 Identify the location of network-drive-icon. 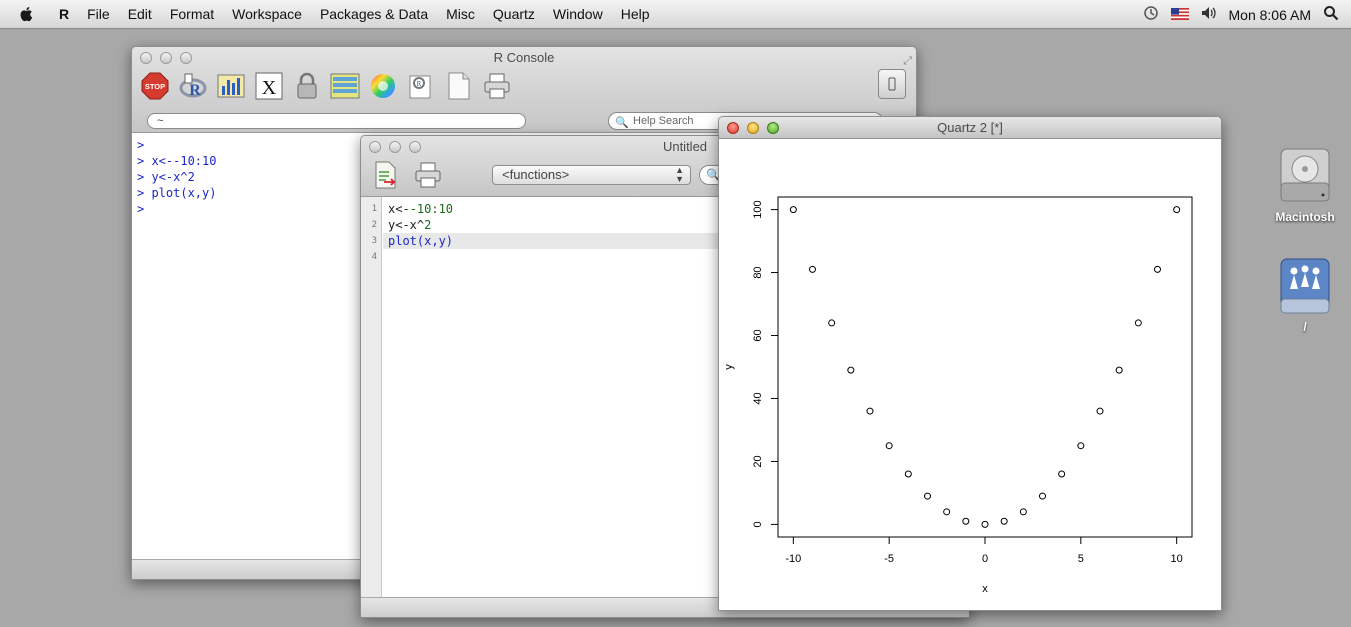
(1305, 286).